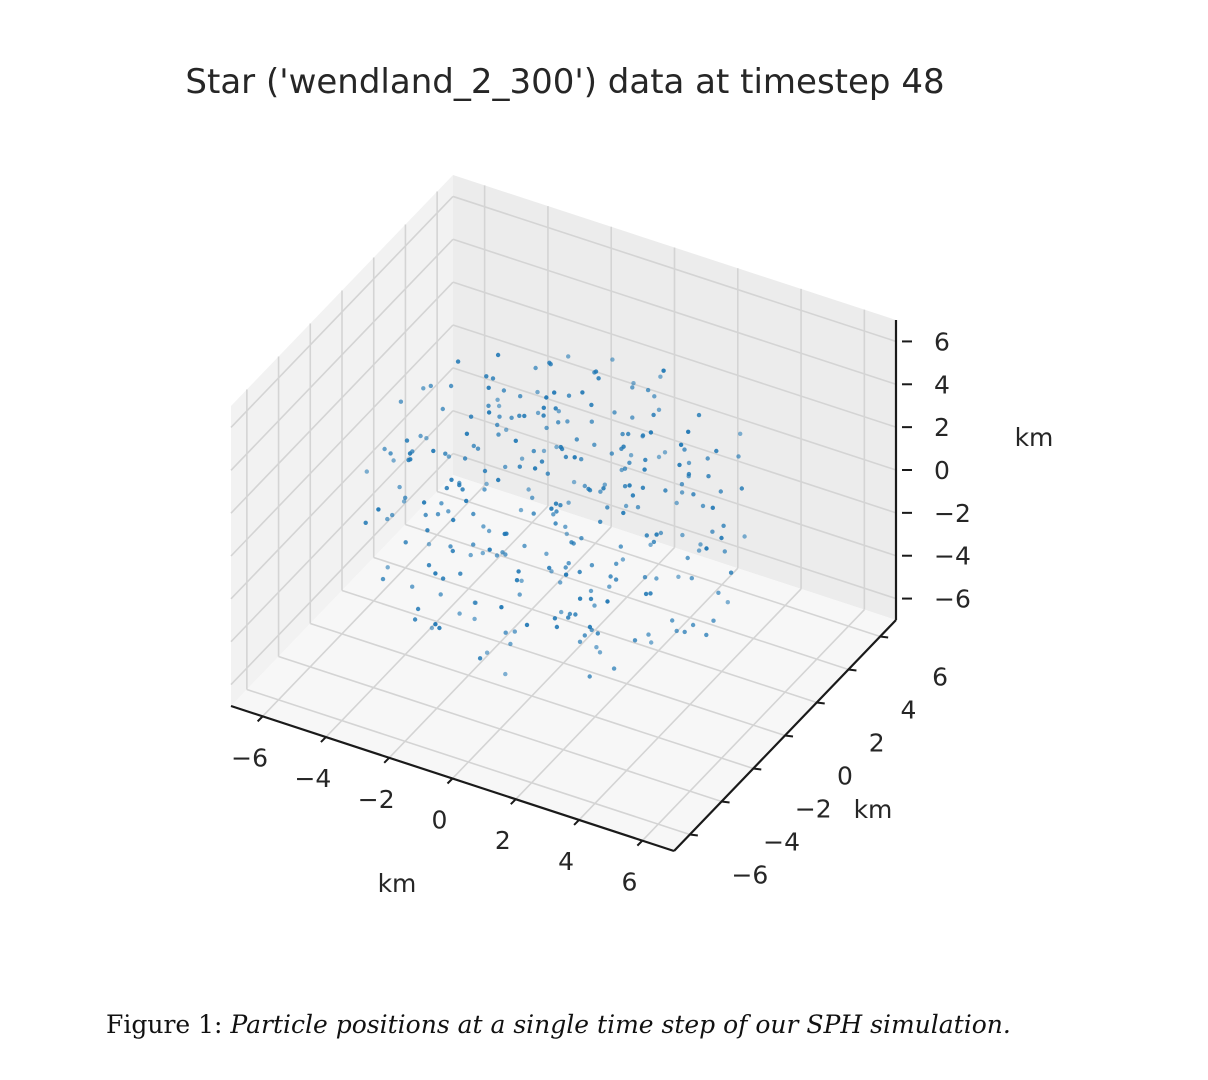  Describe the element at coordinates (629, 882) in the screenshot. I see `x-tick-label: 6` at that location.